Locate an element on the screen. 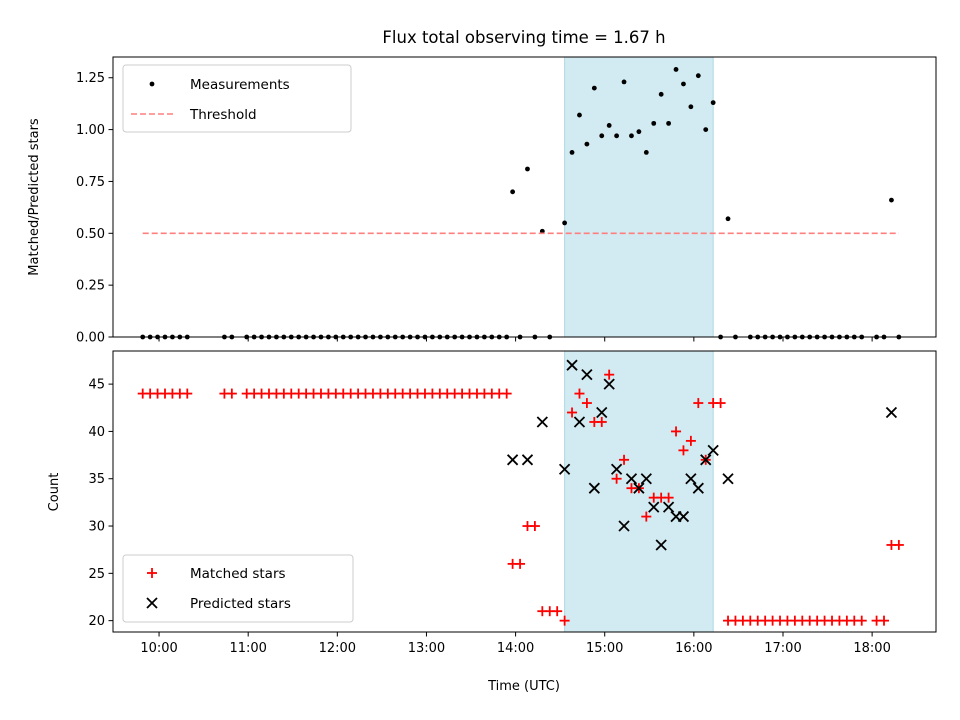 The height and width of the screenshot is (720, 960). top-highlight-span is located at coordinates (639, 197).